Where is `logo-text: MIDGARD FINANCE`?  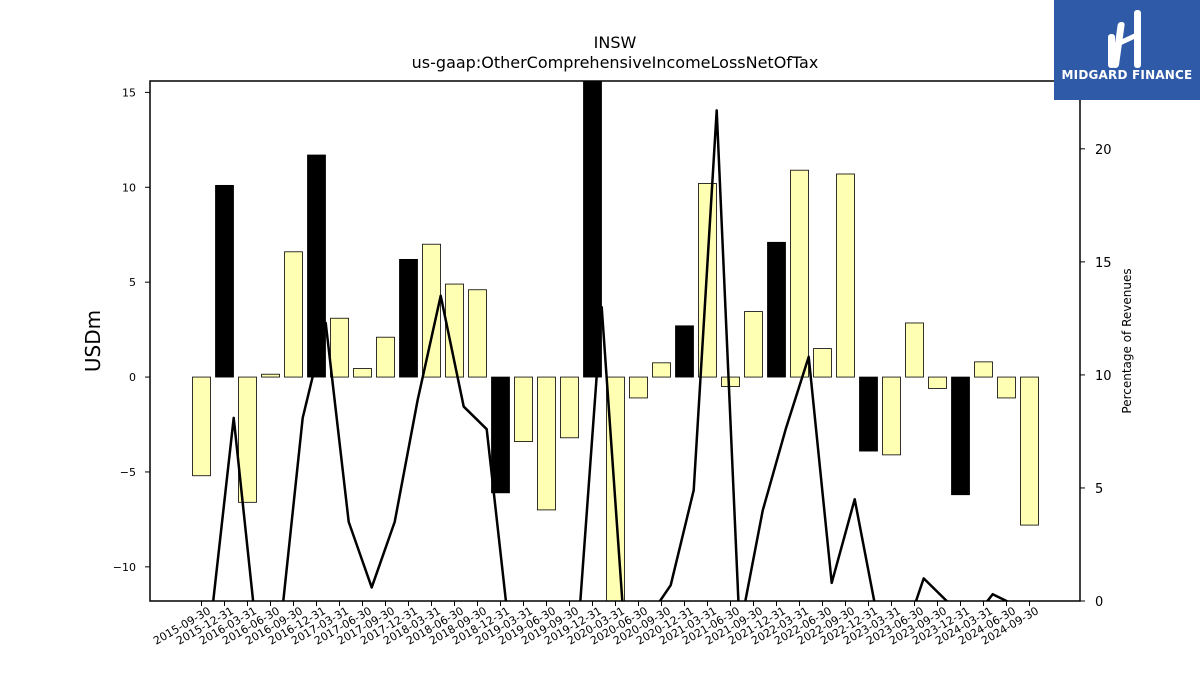
logo-text: MIDGARD FINANCE is located at coordinates (1127, 75).